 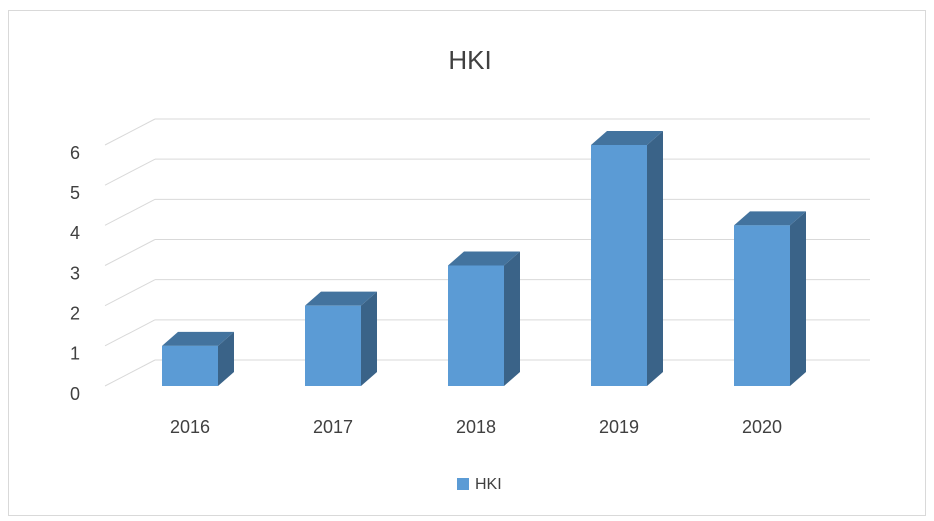 I want to click on legend-swatch, so click(x=463, y=484).